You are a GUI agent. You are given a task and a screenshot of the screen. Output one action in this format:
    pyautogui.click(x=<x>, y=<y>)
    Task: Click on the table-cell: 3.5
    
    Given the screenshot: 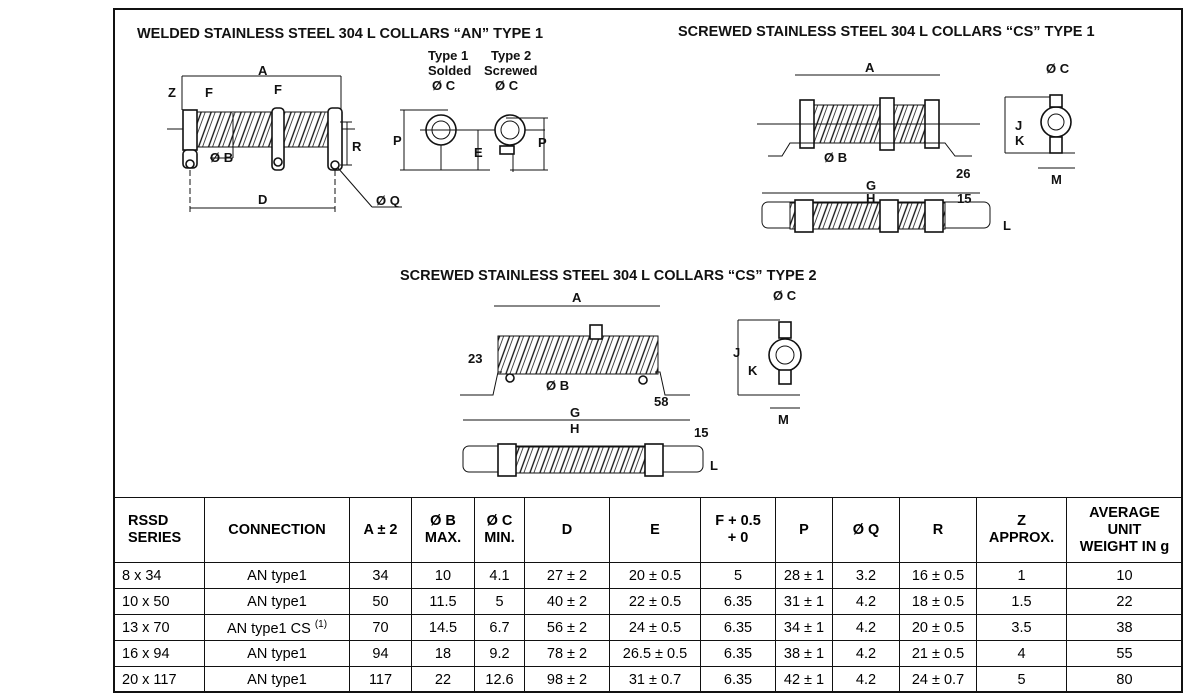 What is the action you would take?
    pyautogui.click(x=1021, y=627)
    